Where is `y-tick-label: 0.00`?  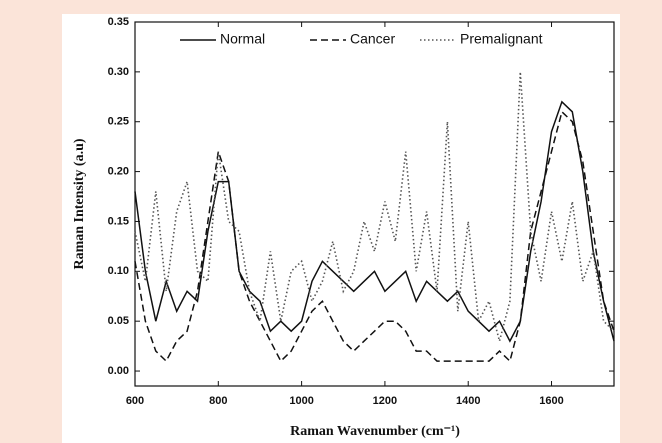
y-tick-label: 0.00 is located at coordinates (118, 371).